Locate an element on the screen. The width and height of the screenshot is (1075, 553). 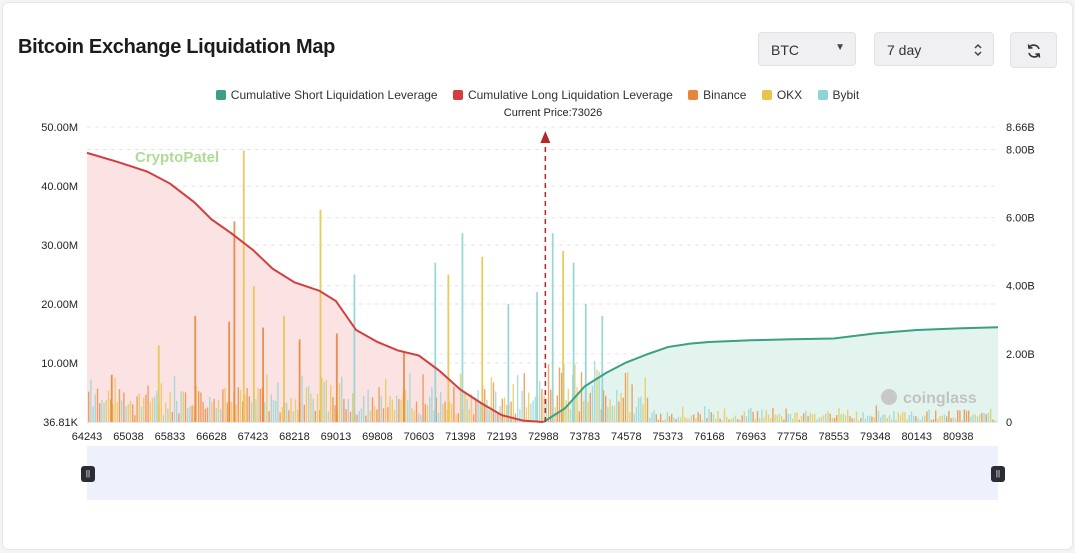
x-tick-label: 75373 is located at coordinates (668, 437).